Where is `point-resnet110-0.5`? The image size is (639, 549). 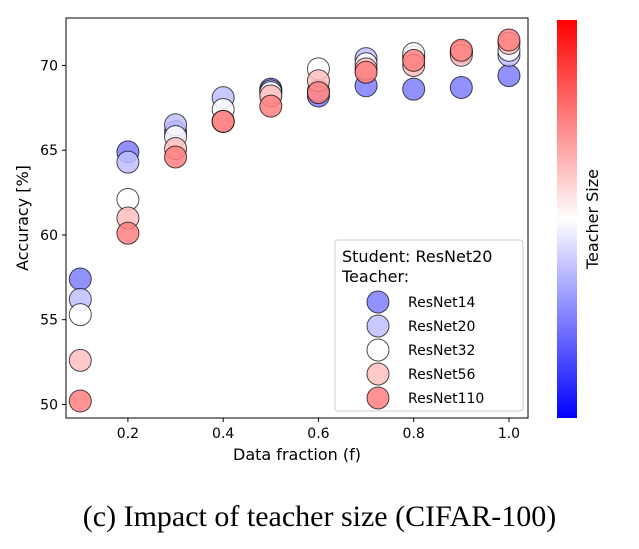 point-resnet110-0.5 is located at coordinates (271, 106).